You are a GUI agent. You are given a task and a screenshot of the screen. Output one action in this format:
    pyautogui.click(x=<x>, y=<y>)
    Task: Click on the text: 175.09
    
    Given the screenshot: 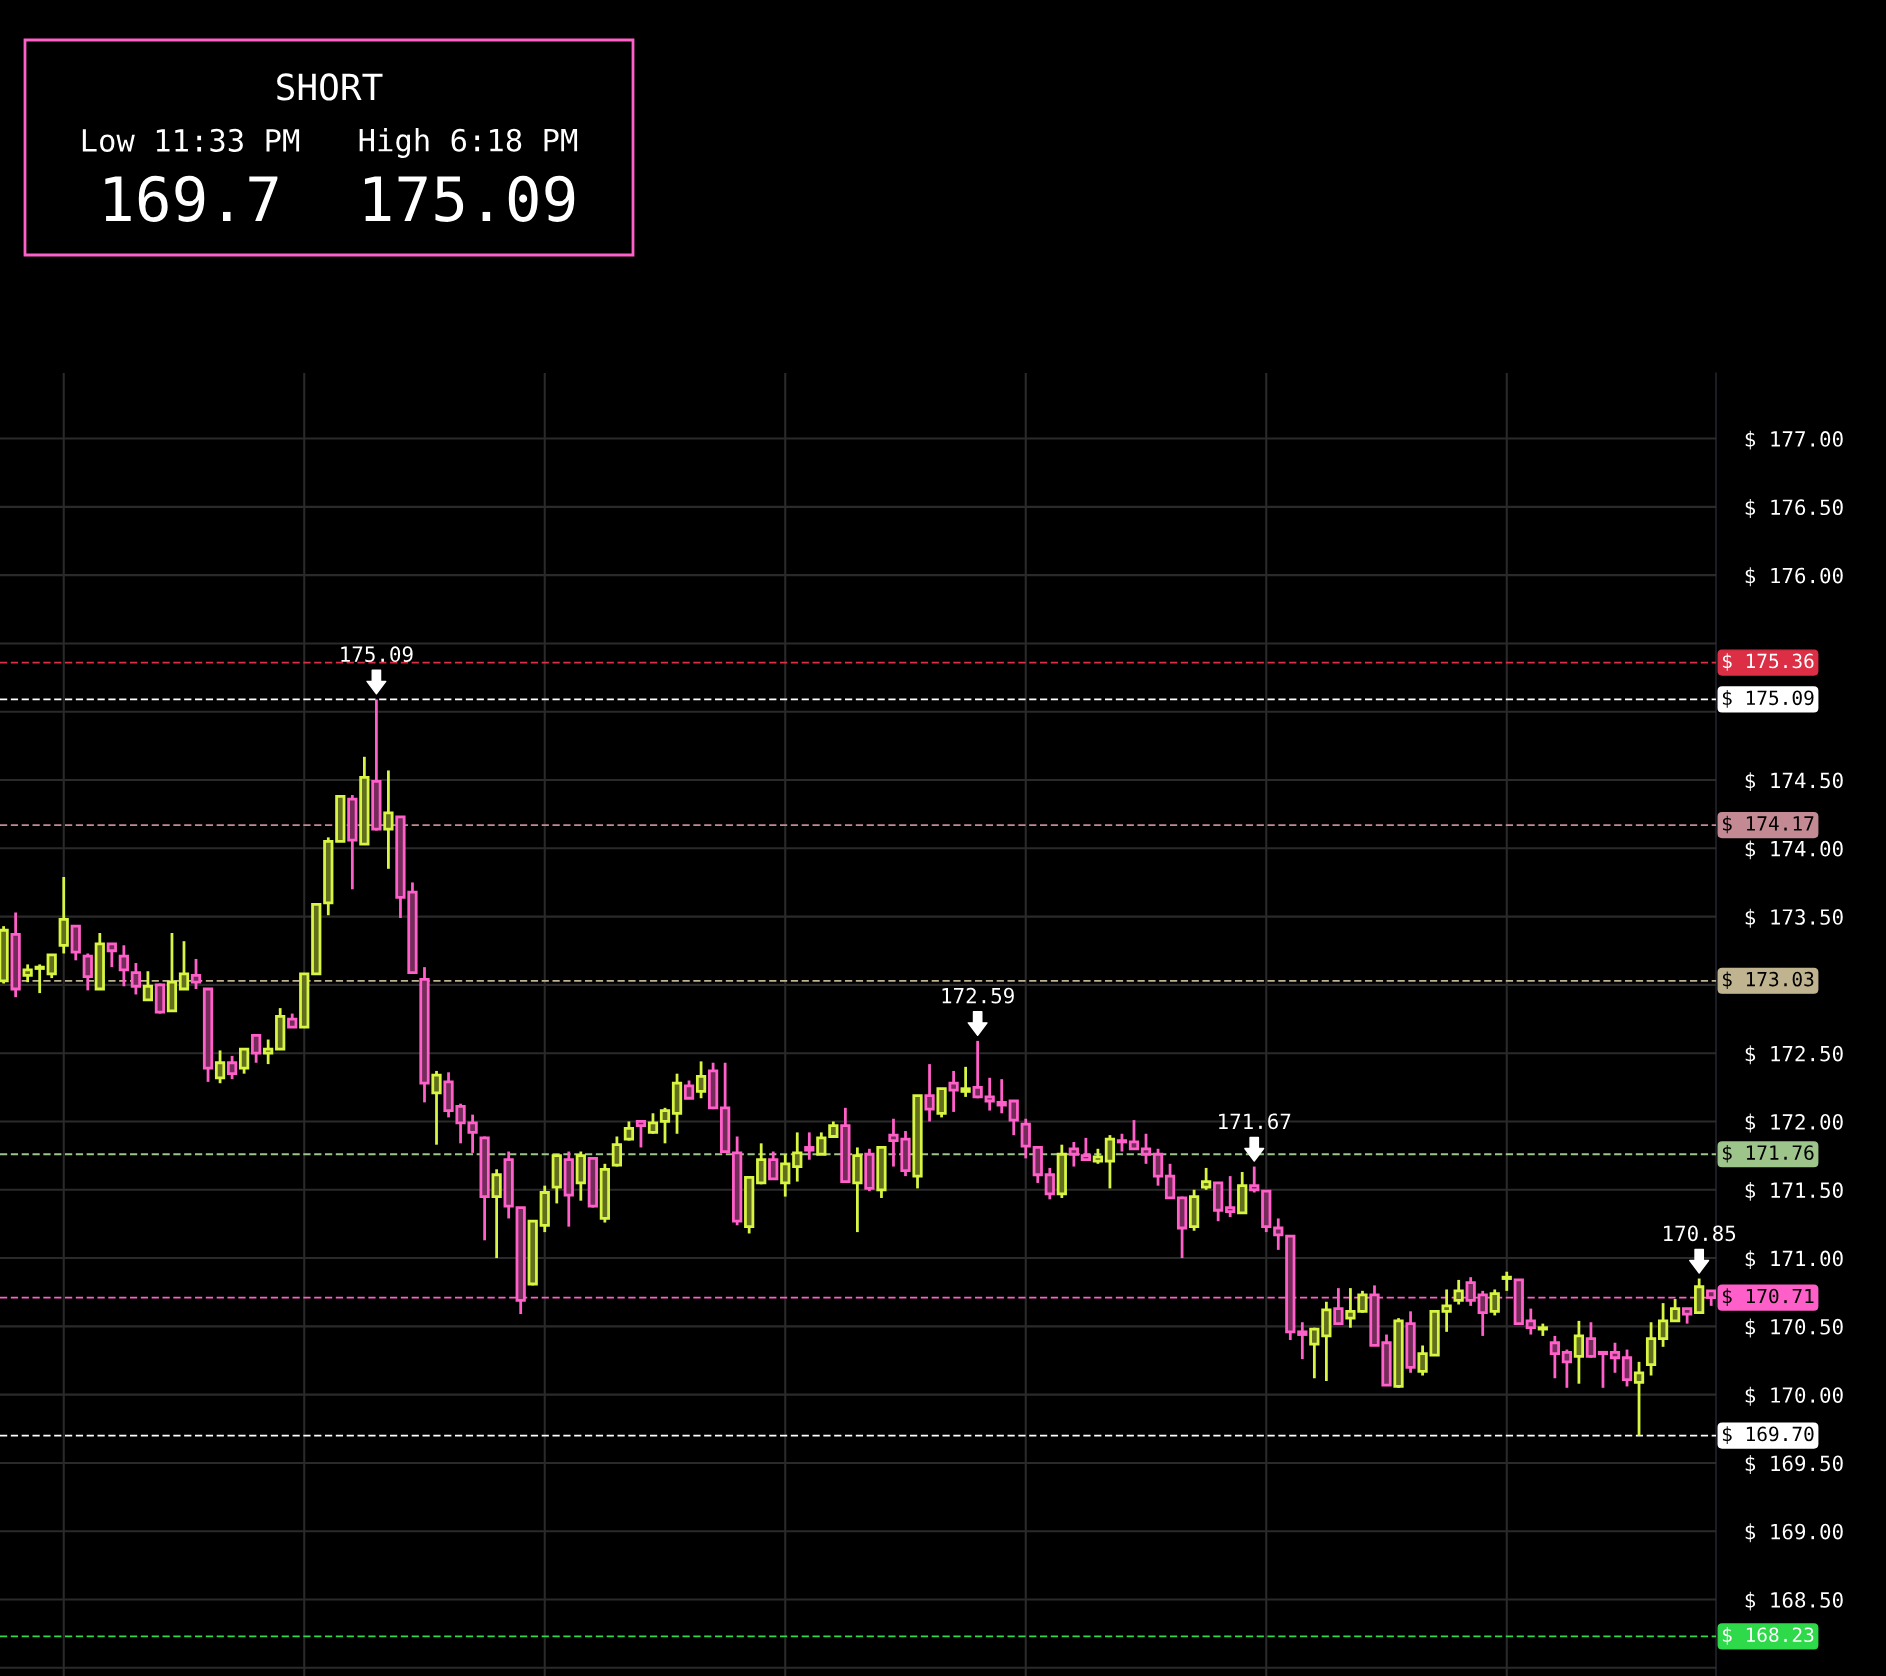 What is the action you would take?
    pyautogui.click(x=469, y=198)
    